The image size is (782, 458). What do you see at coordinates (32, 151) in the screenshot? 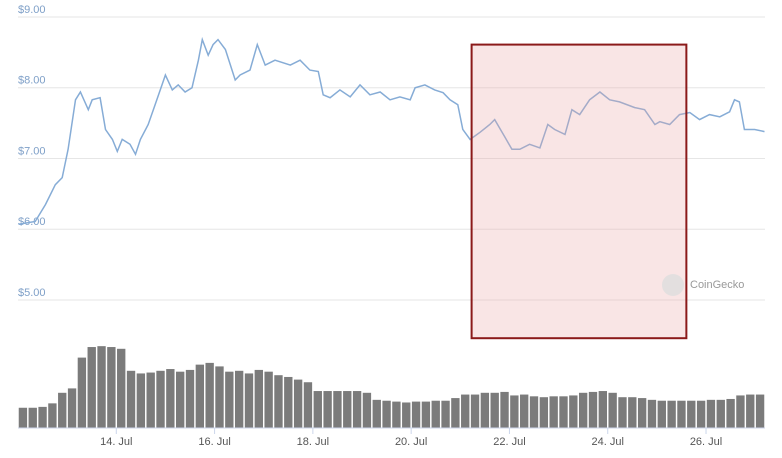
I see `y-tick-label: $7.00` at bounding box center [32, 151].